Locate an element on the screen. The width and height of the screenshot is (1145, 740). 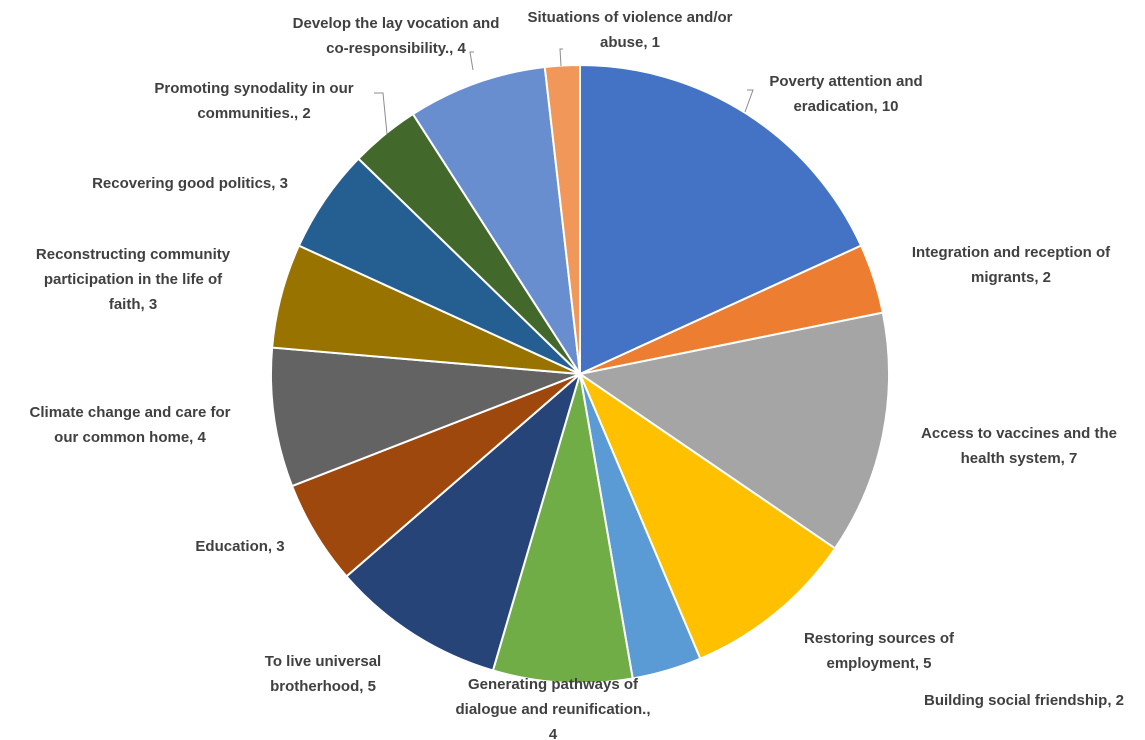
data-label-1: Poverty attention and eradication, 10 is located at coordinates (845, 94).